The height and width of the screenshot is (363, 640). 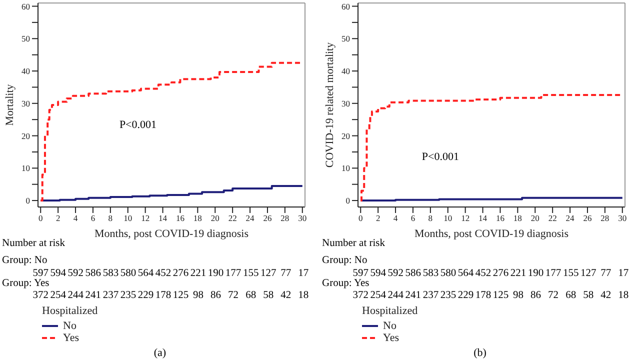 I want to click on text: (a), so click(x=160, y=353).